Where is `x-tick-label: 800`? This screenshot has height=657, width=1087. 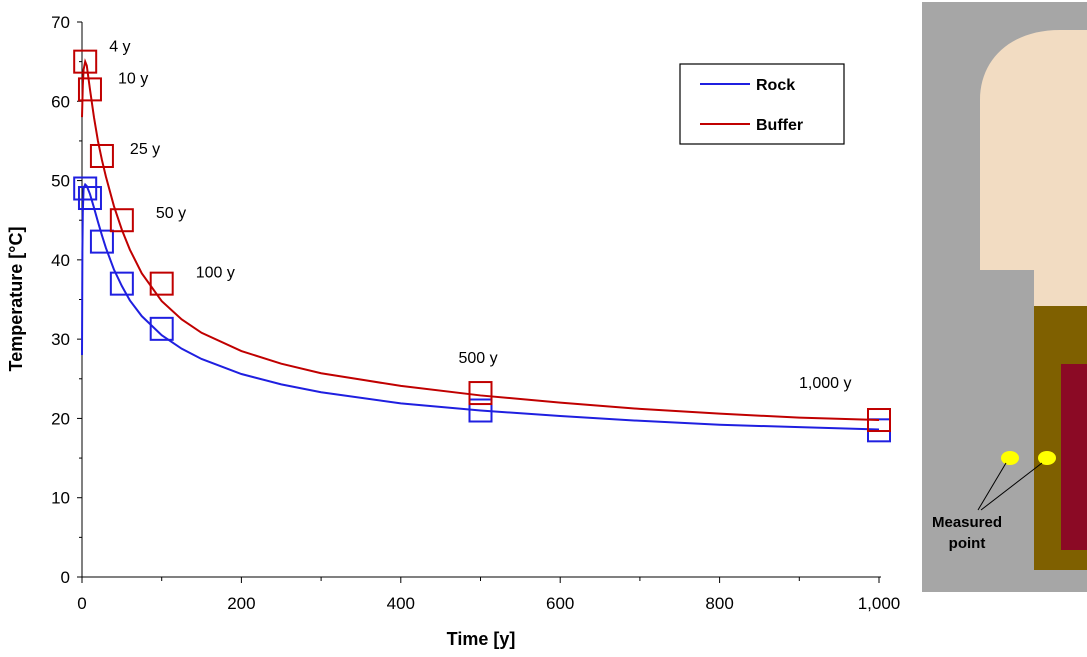 x-tick-label: 800 is located at coordinates (719, 603).